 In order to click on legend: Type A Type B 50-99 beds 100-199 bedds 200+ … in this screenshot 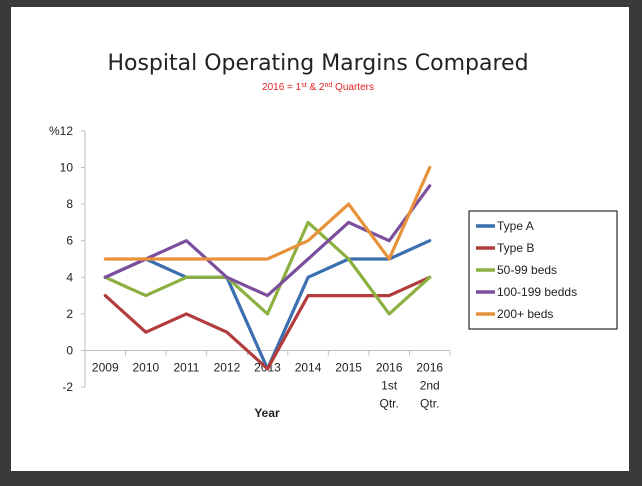, I will do `click(543, 270)`.